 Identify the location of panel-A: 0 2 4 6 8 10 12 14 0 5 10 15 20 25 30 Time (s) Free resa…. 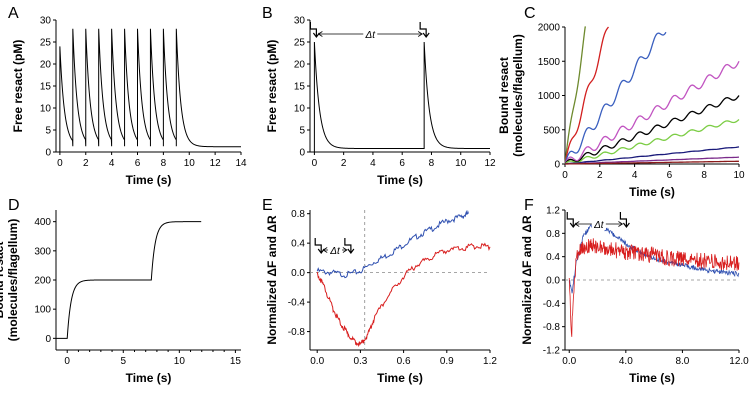
(127, 96).